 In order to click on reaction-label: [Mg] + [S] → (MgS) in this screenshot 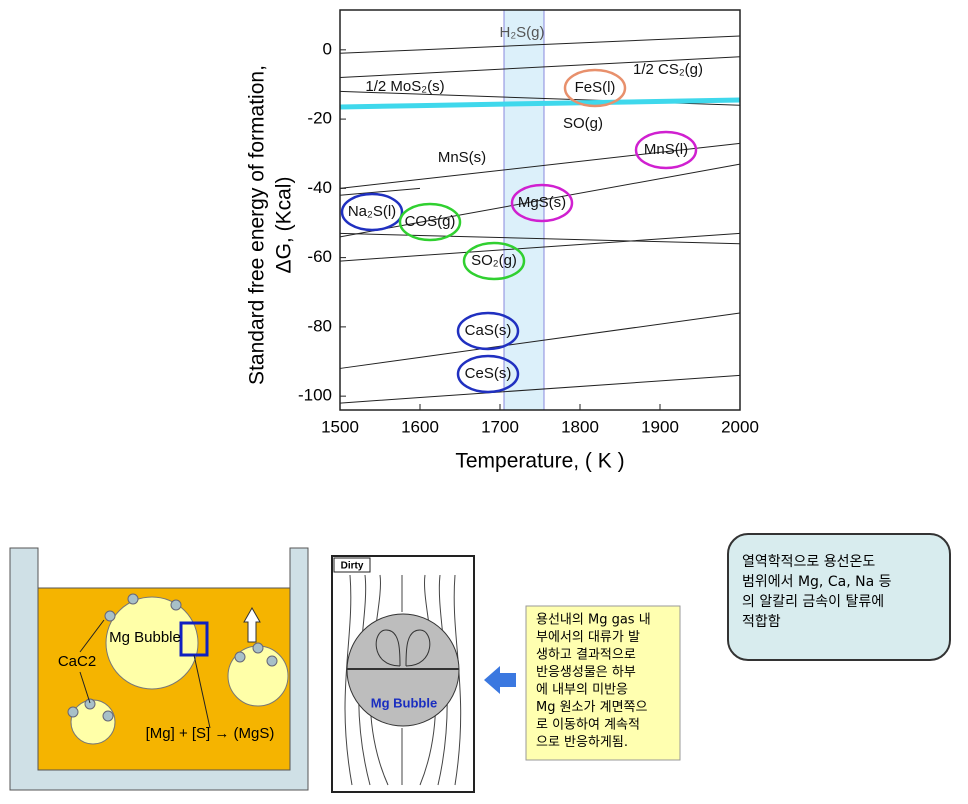, I will do `click(210, 733)`.